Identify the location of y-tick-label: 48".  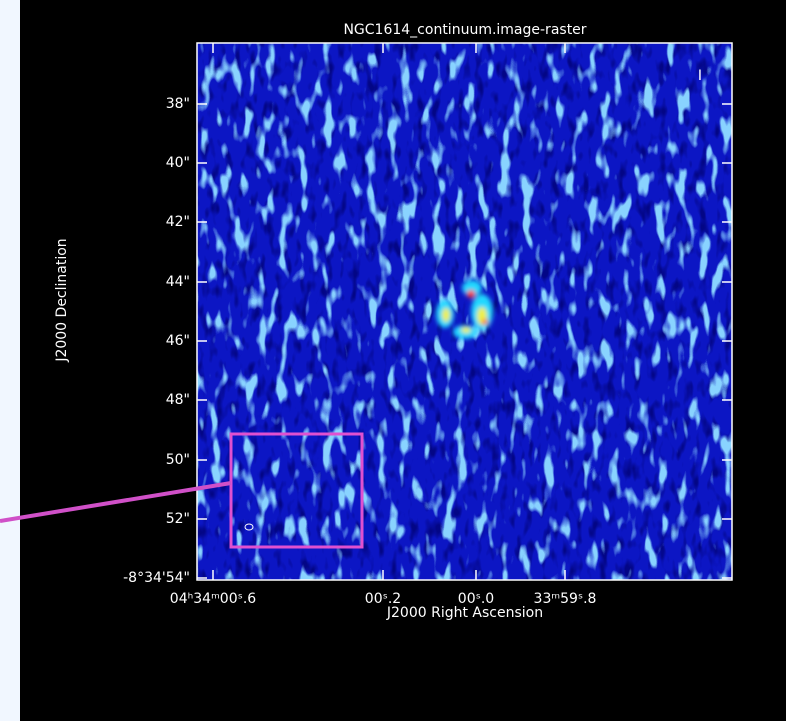
(178, 400).